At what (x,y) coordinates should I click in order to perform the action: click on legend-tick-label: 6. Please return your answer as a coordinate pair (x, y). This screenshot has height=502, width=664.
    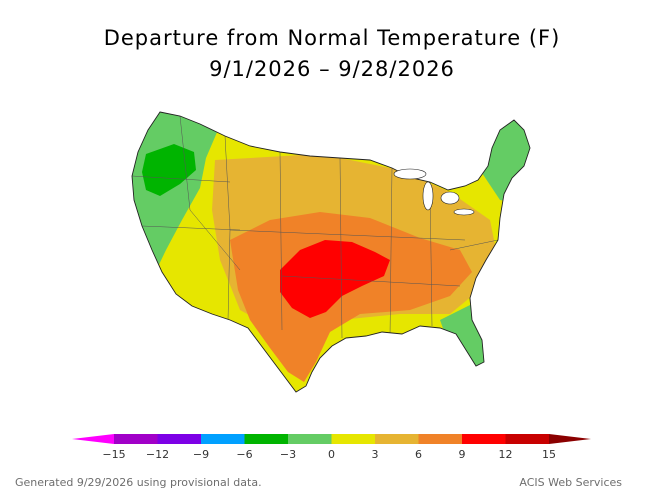
    Looking at the image, I should click on (418, 454).